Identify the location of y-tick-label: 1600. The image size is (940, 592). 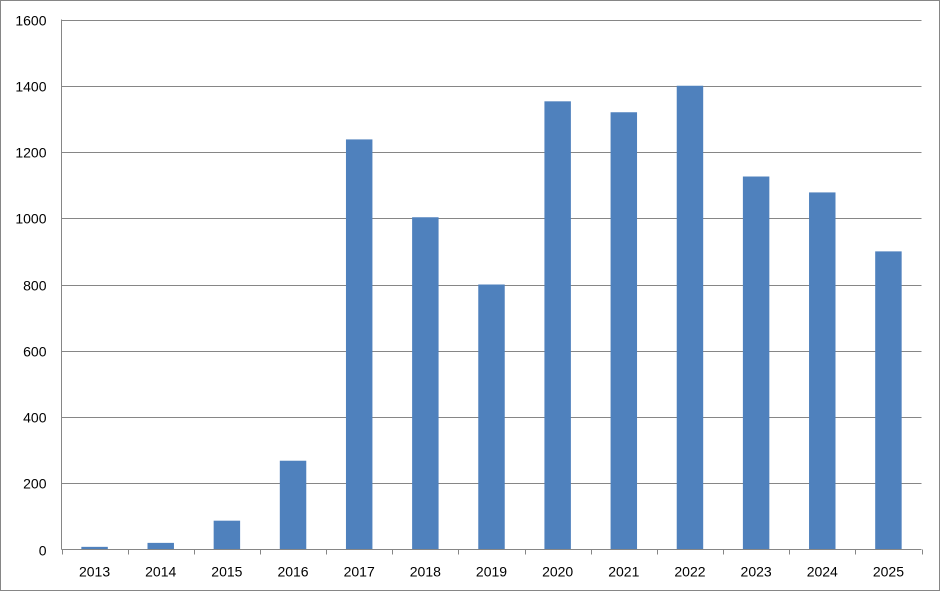
(30, 21).